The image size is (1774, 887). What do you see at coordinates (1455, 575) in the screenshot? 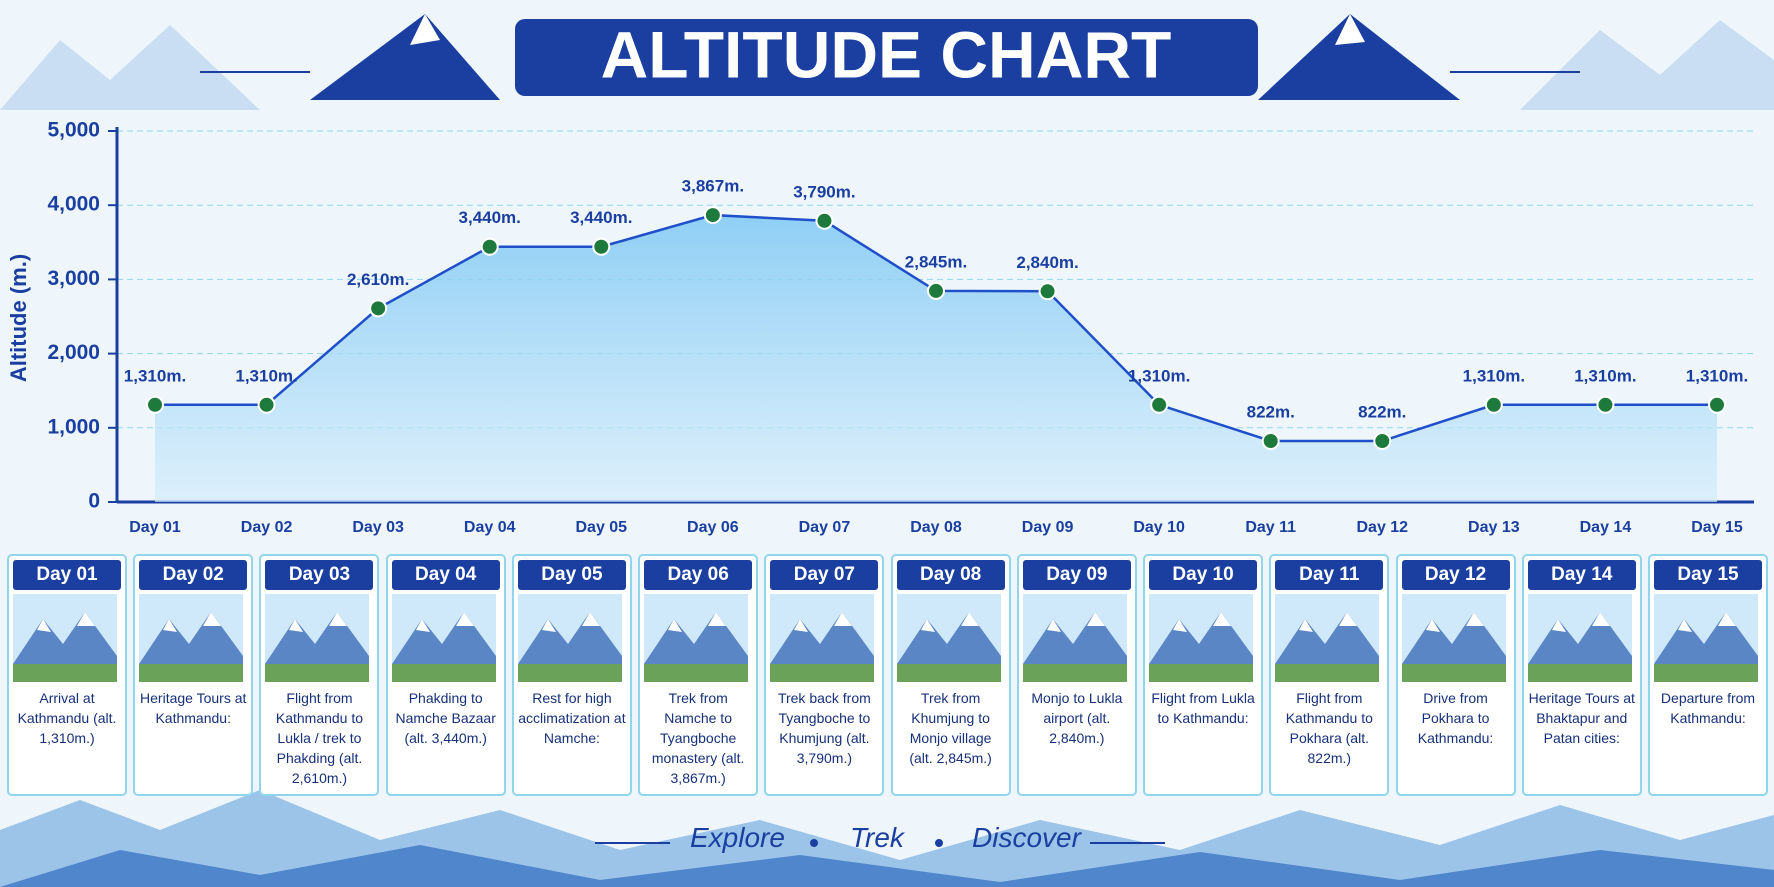
I see `card-day: Day 12` at bounding box center [1455, 575].